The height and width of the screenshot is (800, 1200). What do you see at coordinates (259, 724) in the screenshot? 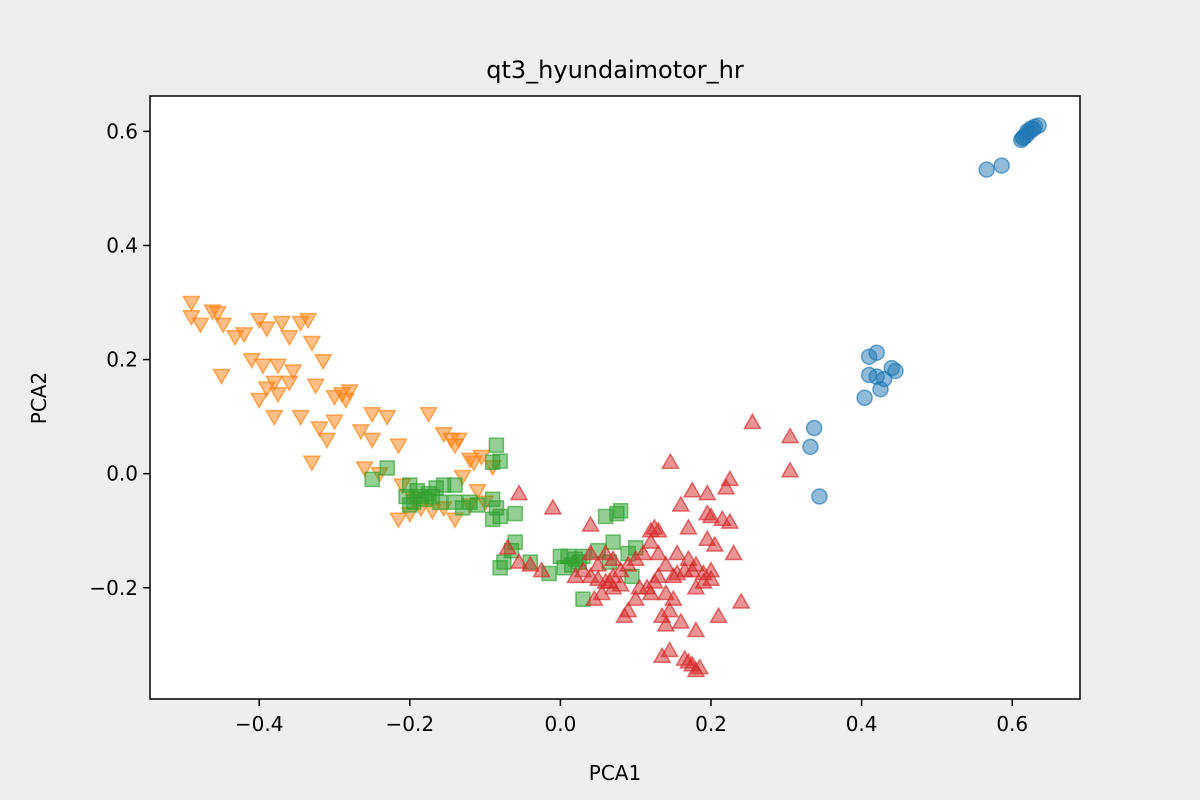
I see `x-tick-label: −0.4` at bounding box center [259, 724].